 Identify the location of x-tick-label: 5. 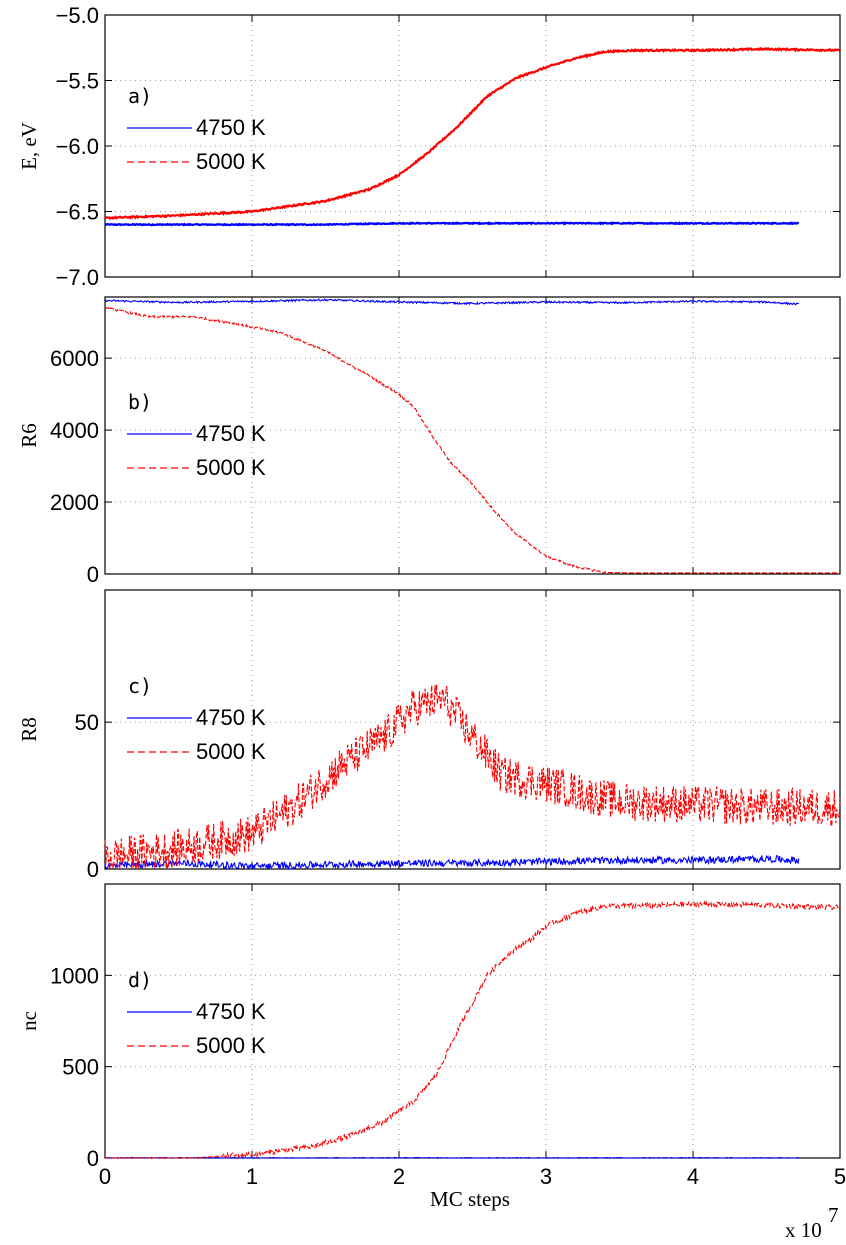
(840, 1176).